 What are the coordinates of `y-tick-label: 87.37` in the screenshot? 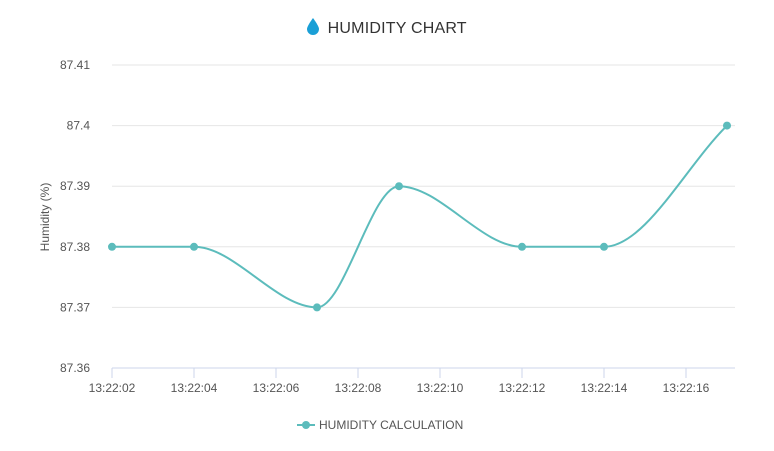 It's located at (75, 307).